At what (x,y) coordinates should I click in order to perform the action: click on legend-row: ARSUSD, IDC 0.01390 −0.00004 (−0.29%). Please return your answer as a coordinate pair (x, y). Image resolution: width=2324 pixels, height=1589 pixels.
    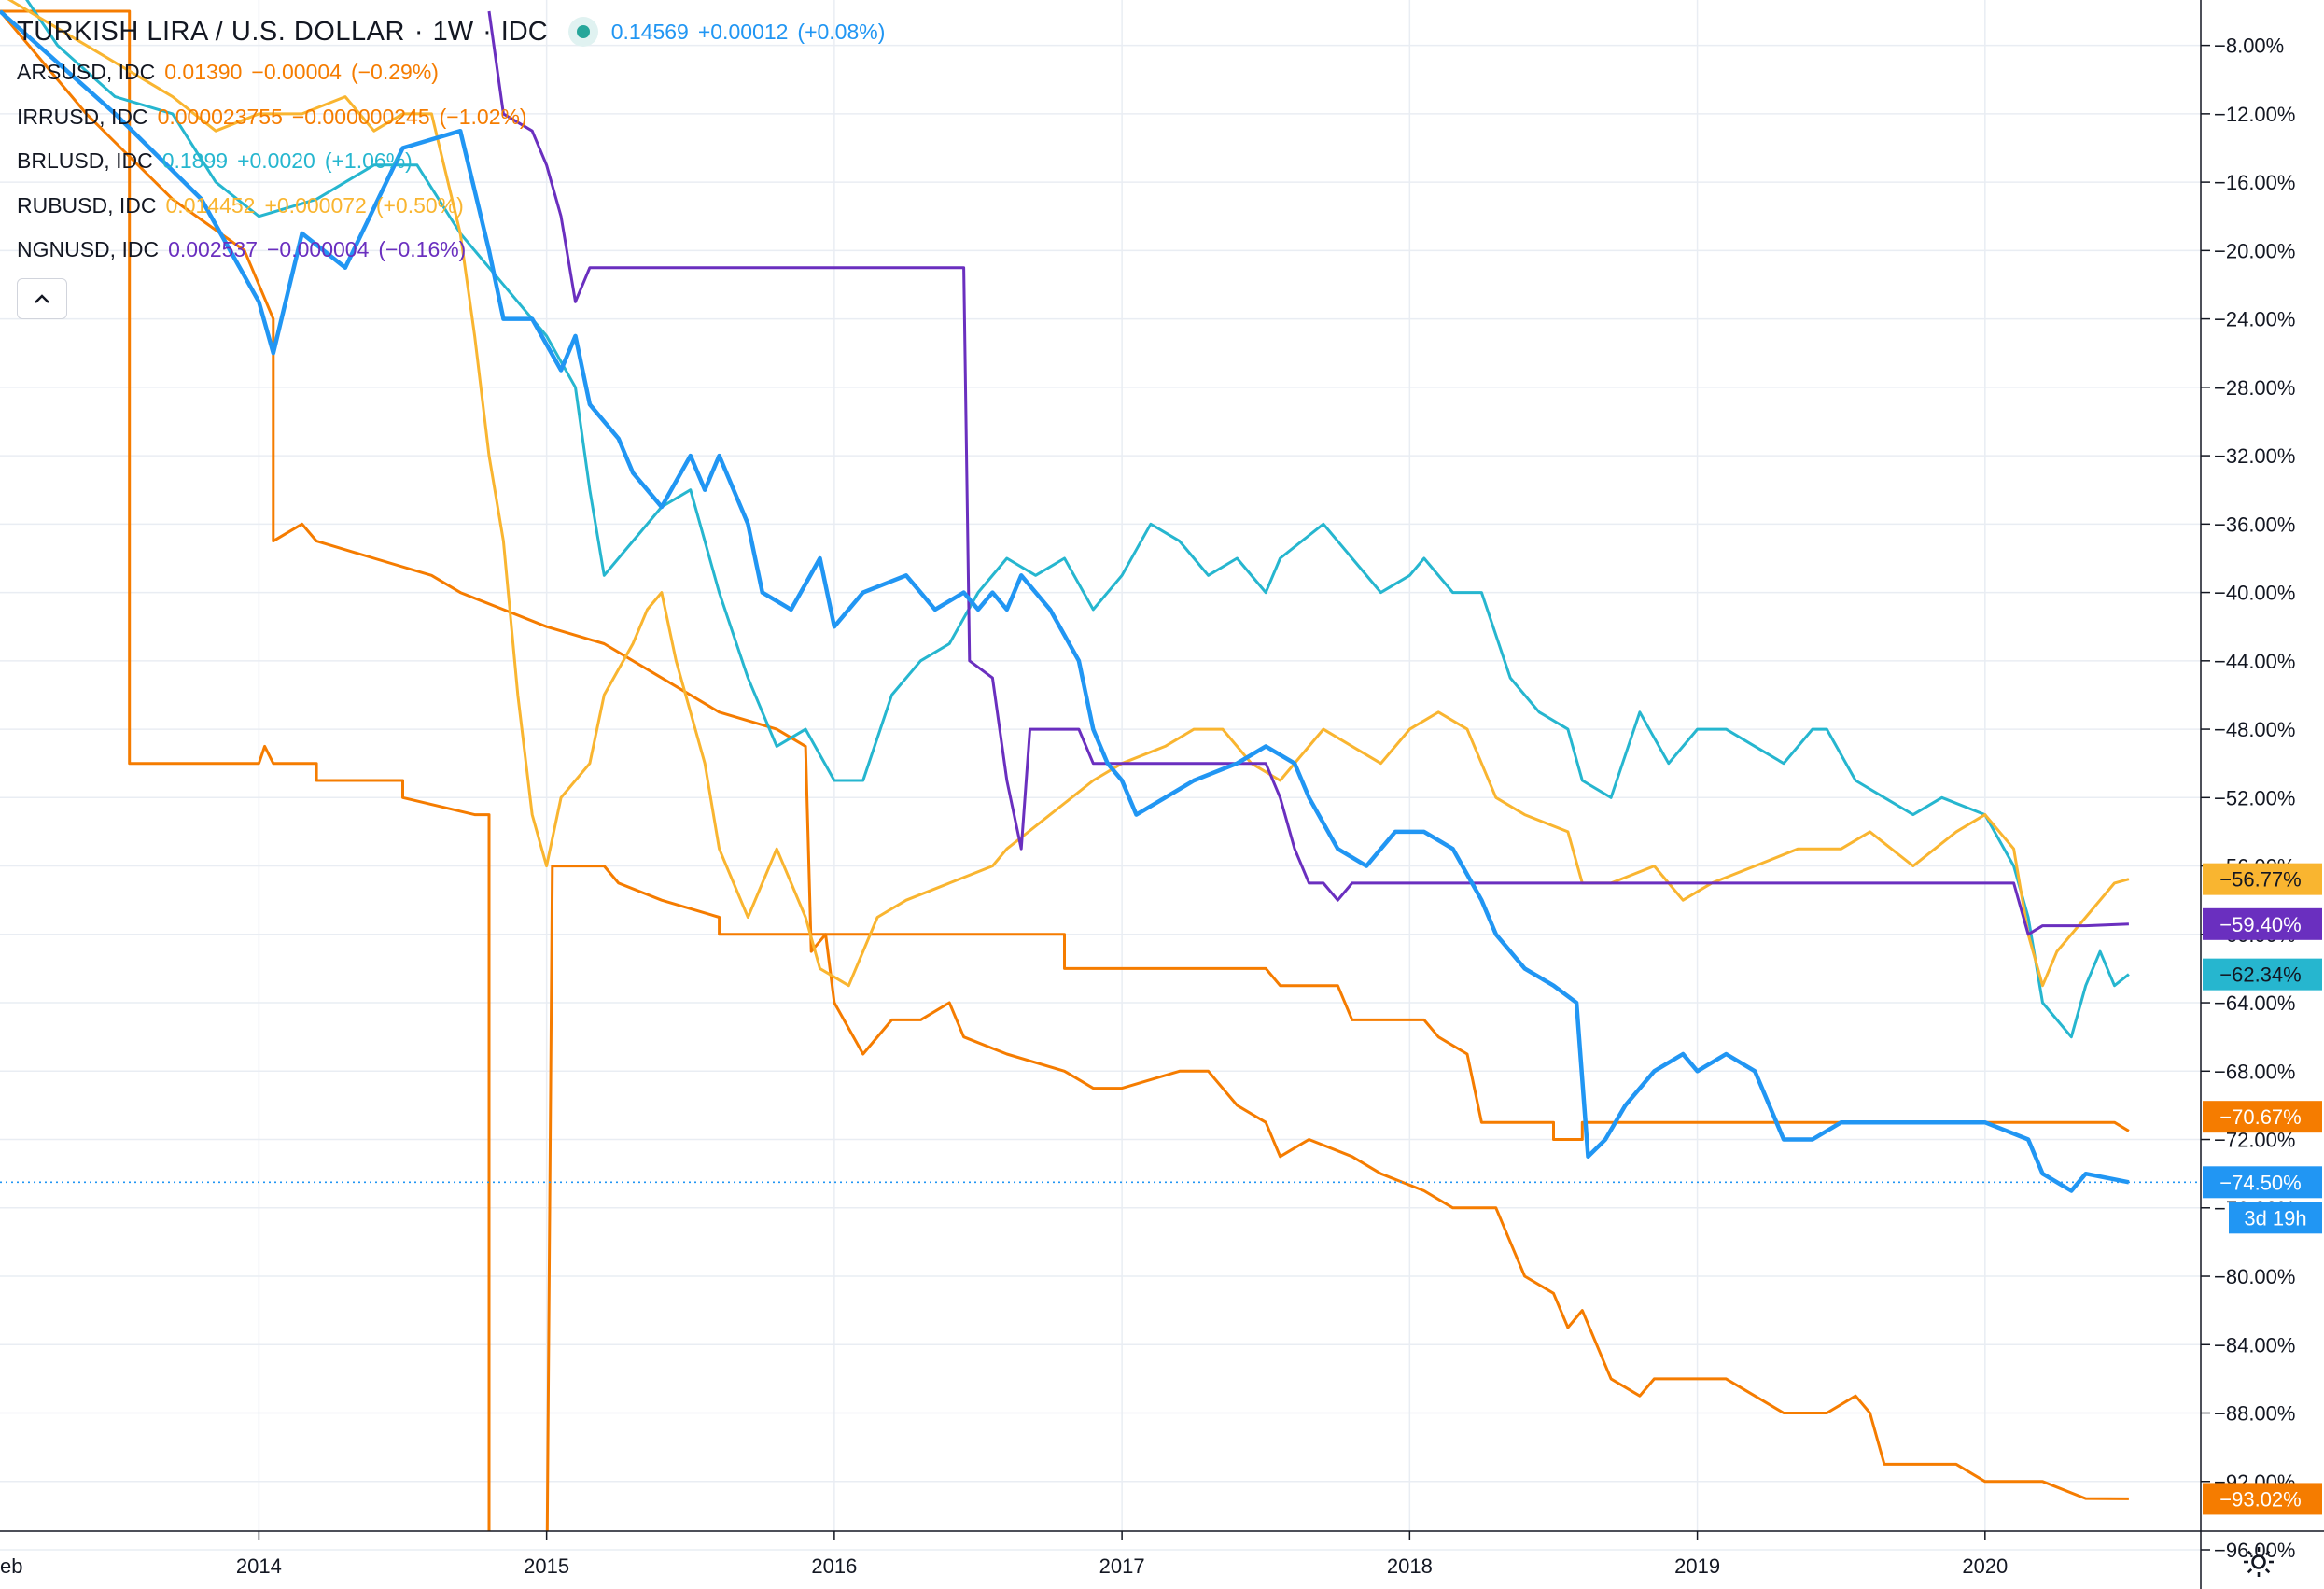
    Looking at the image, I should click on (451, 72).